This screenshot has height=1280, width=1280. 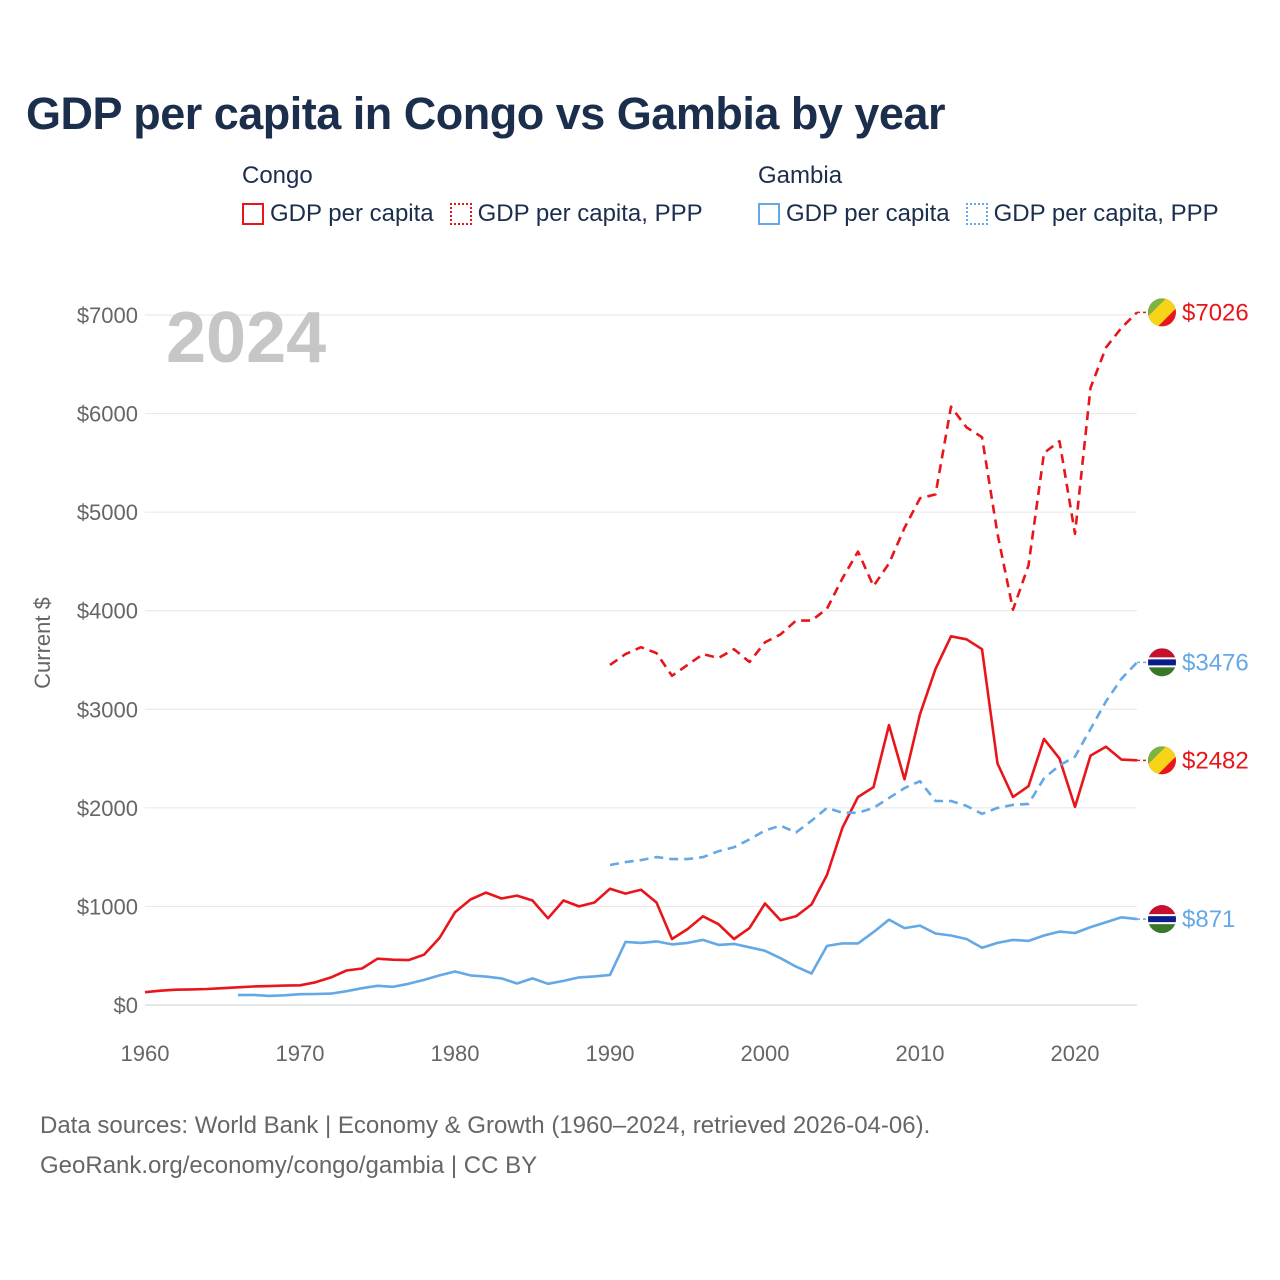 I want to click on legend-gambia-nominal: GDP per capita, so click(x=854, y=214).